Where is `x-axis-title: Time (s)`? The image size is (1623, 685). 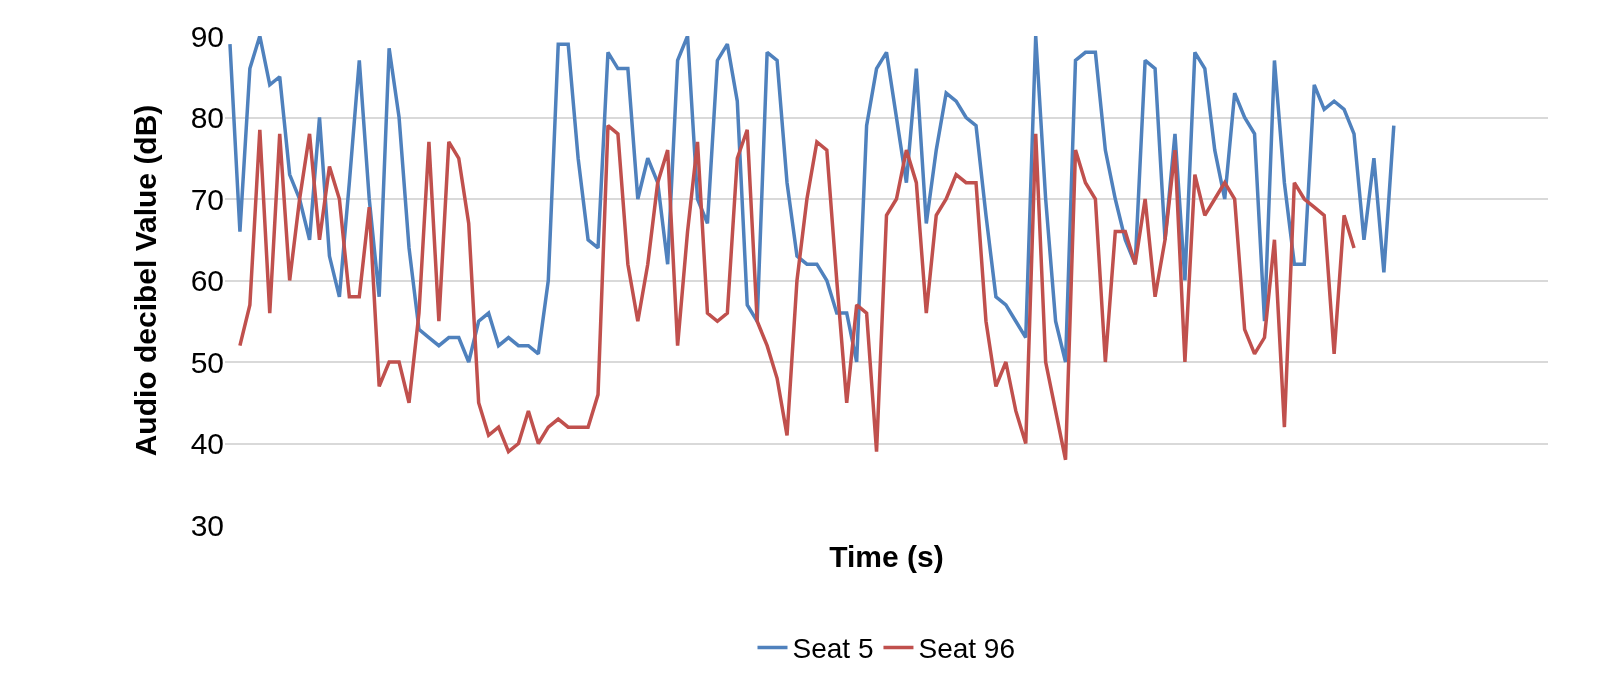
x-axis-title: Time (s) is located at coordinates (886, 556).